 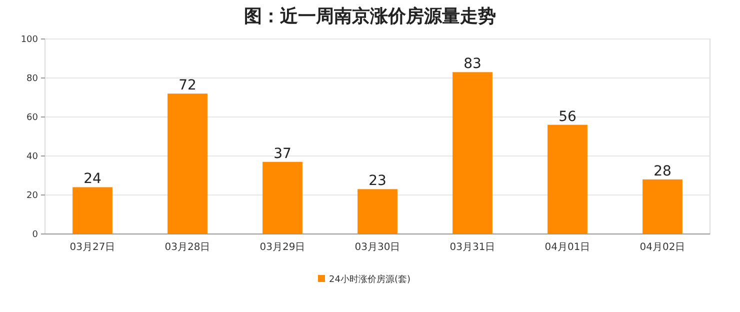 I want to click on y-tick-label: 0, so click(x=35, y=235).